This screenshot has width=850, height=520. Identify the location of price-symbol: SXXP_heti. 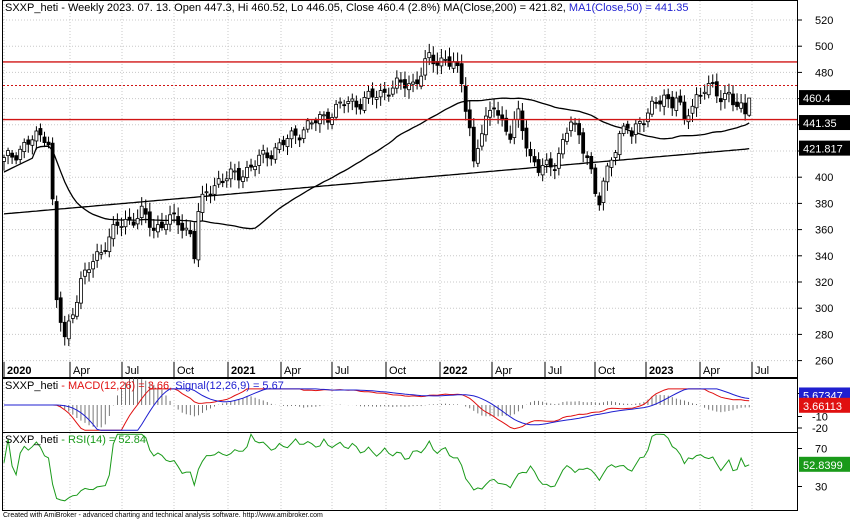
(31, 8).